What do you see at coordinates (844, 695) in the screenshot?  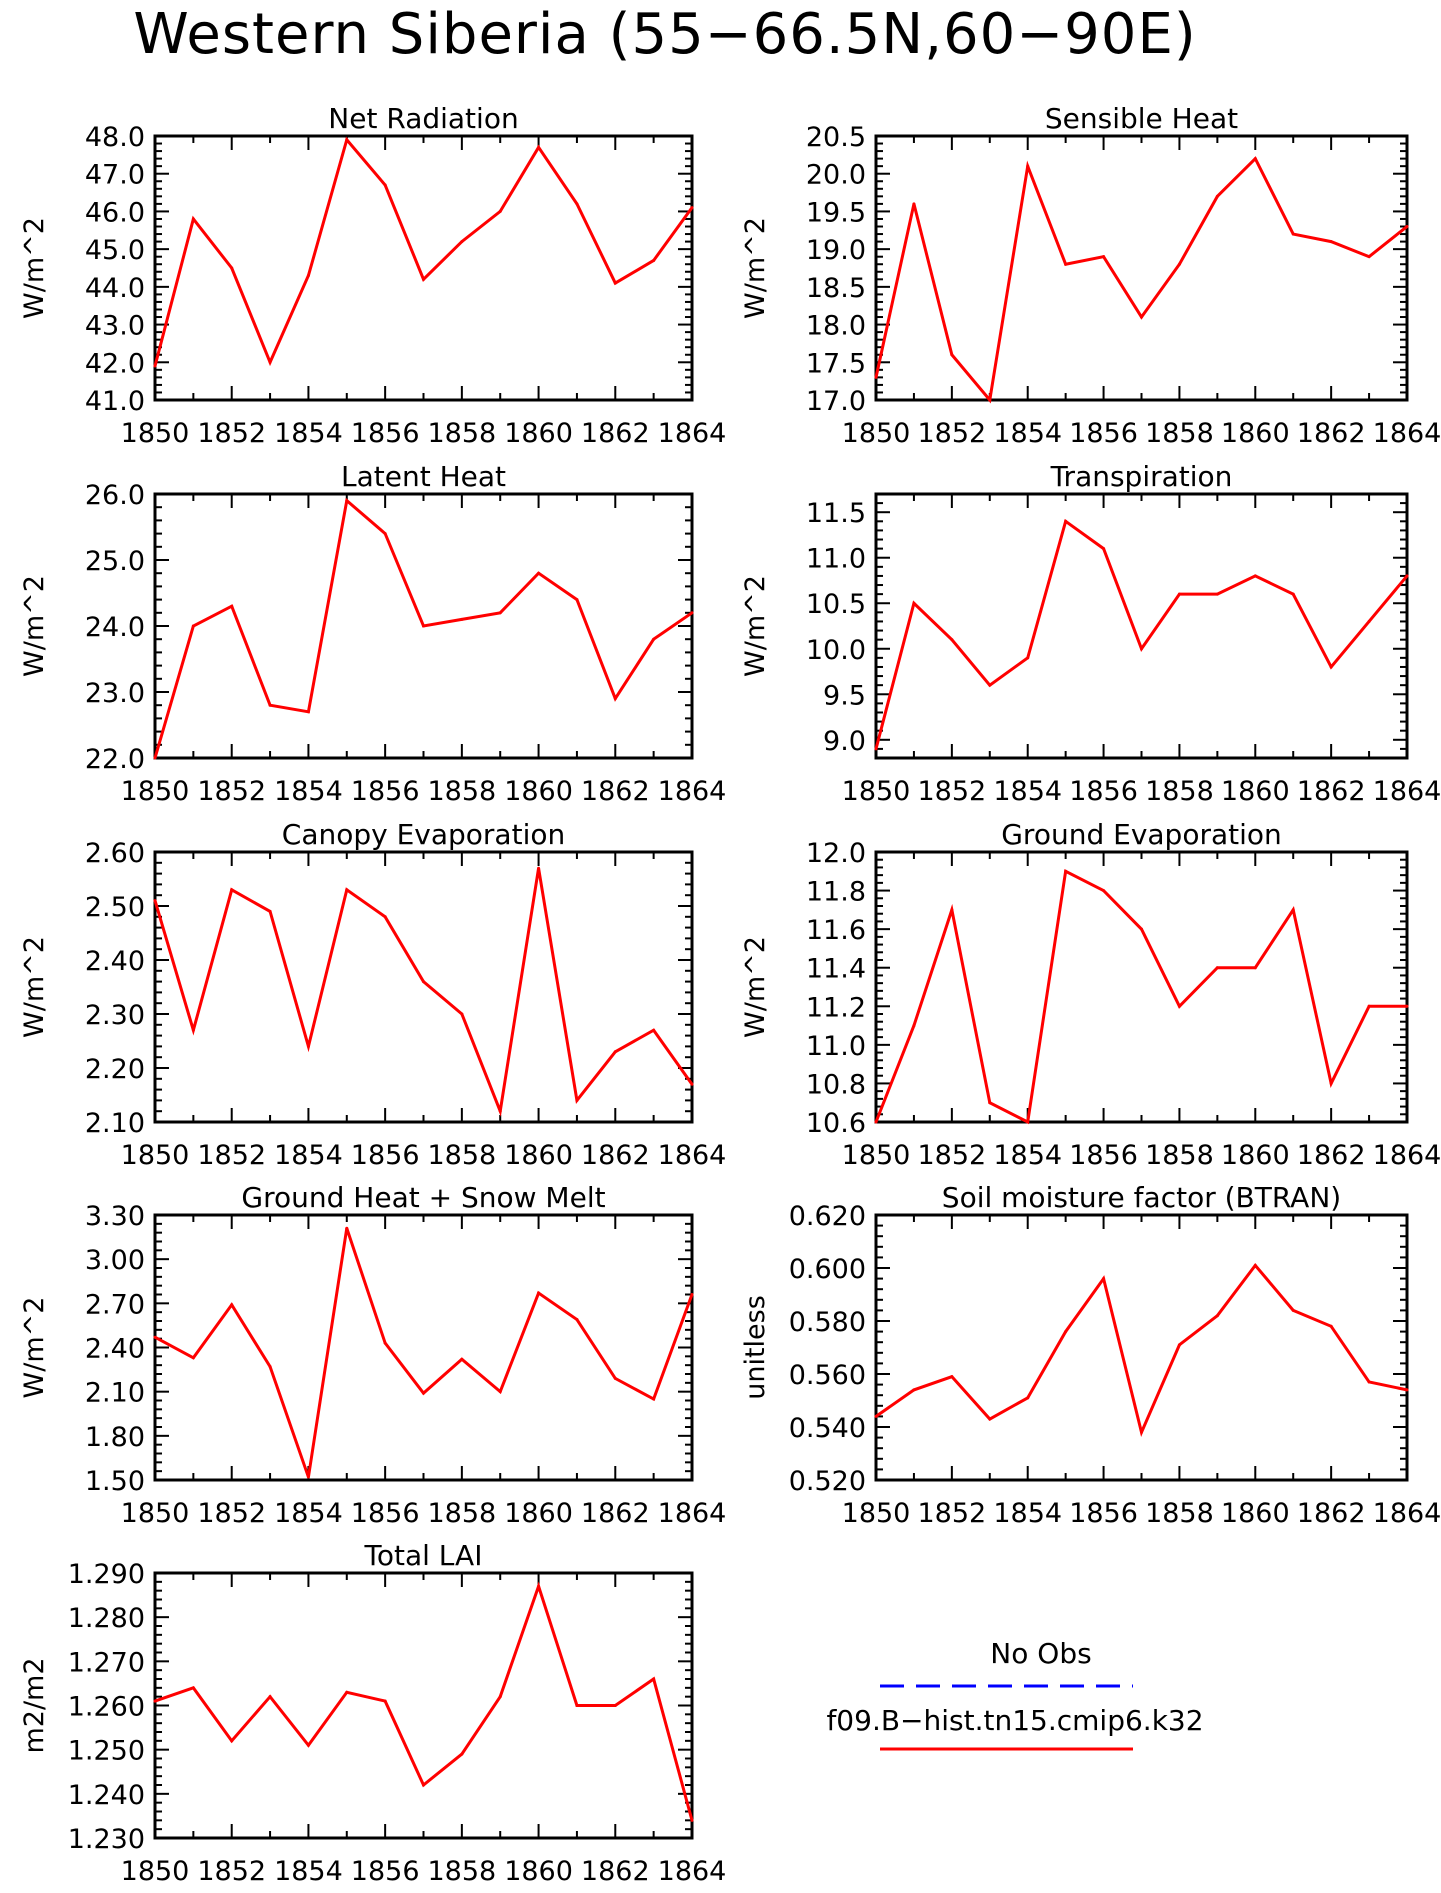 I see `y-tick-label: 9.5` at bounding box center [844, 695].